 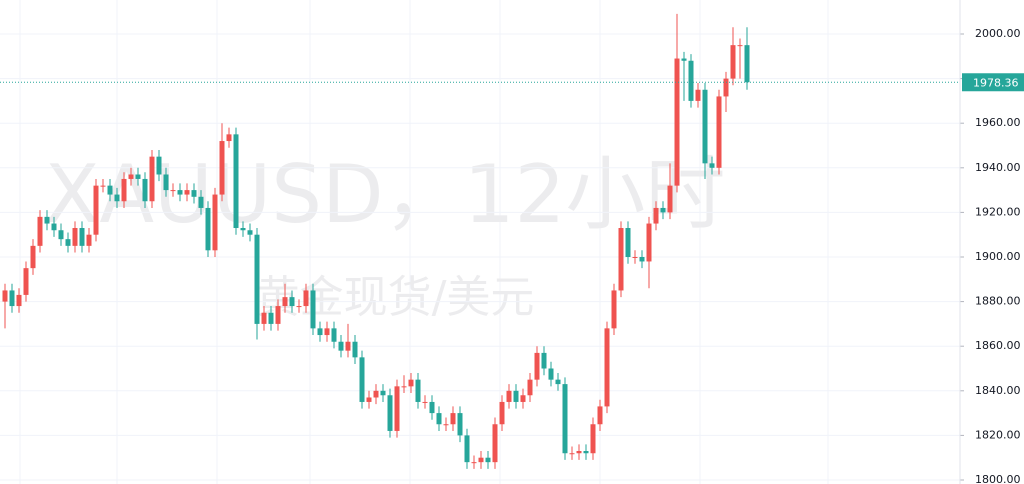 What do you see at coordinates (395, 297) in the screenshot?
I see `watermark-subtitle: 黄金现货/美元` at bounding box center [395, 297].